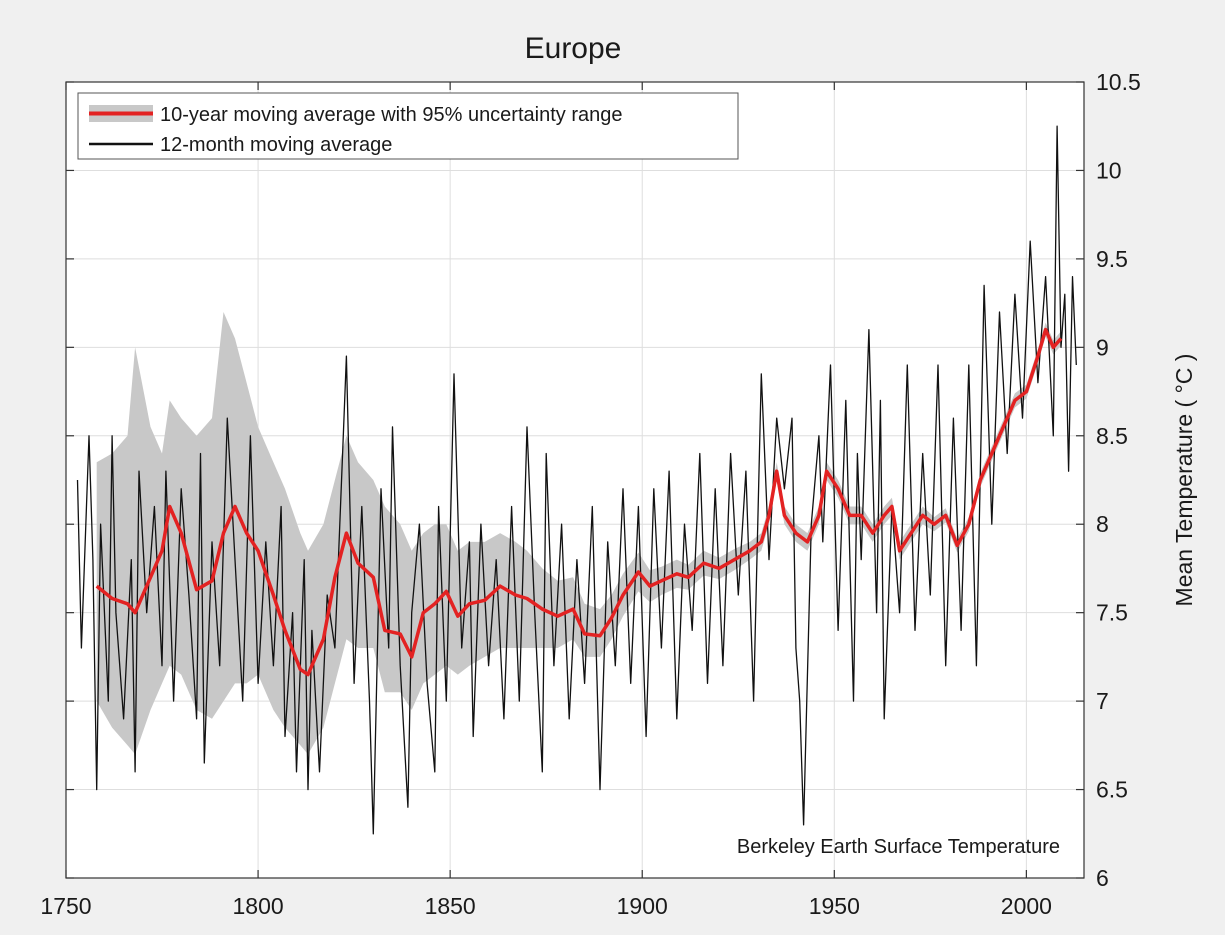  I want to click on source-annotation: Berkeley Earth Surface Temperature, so click(898, 847).